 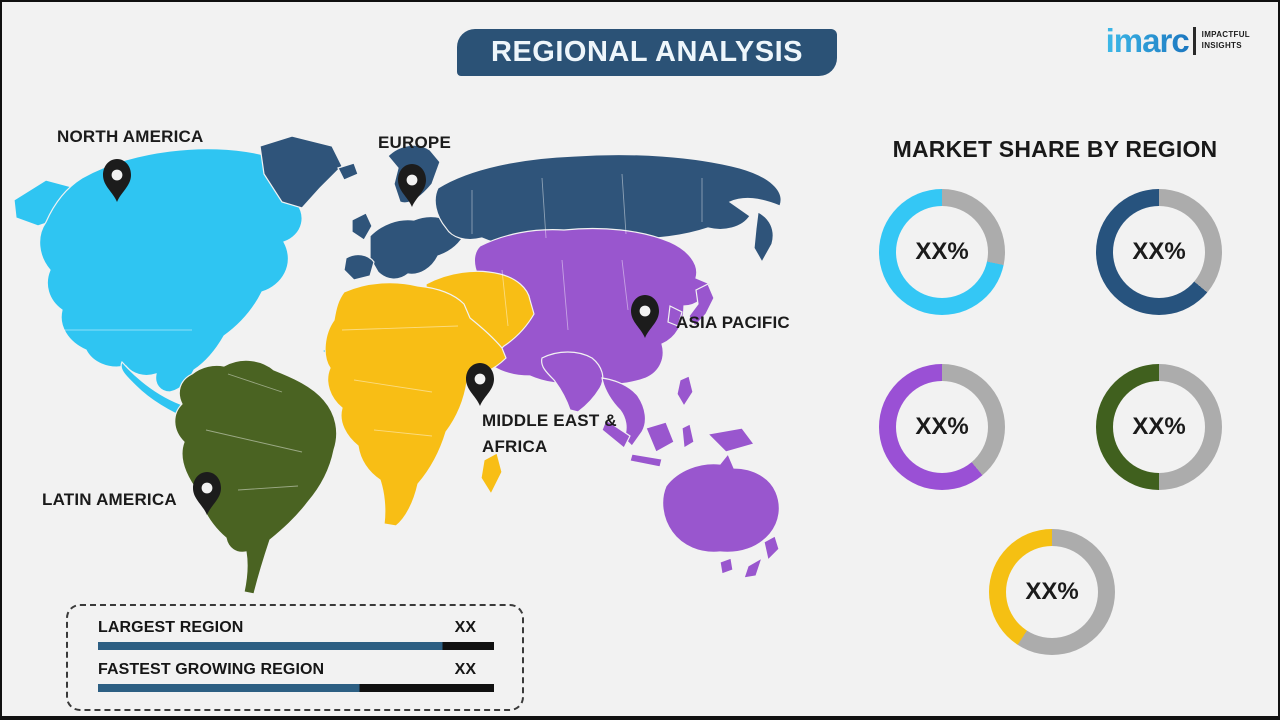 What do you see at coordinates (1055, 149) in the screenshot?
I see `panel-title: MARKET SHARE BY REGION` at bounding box center [1055, 149].